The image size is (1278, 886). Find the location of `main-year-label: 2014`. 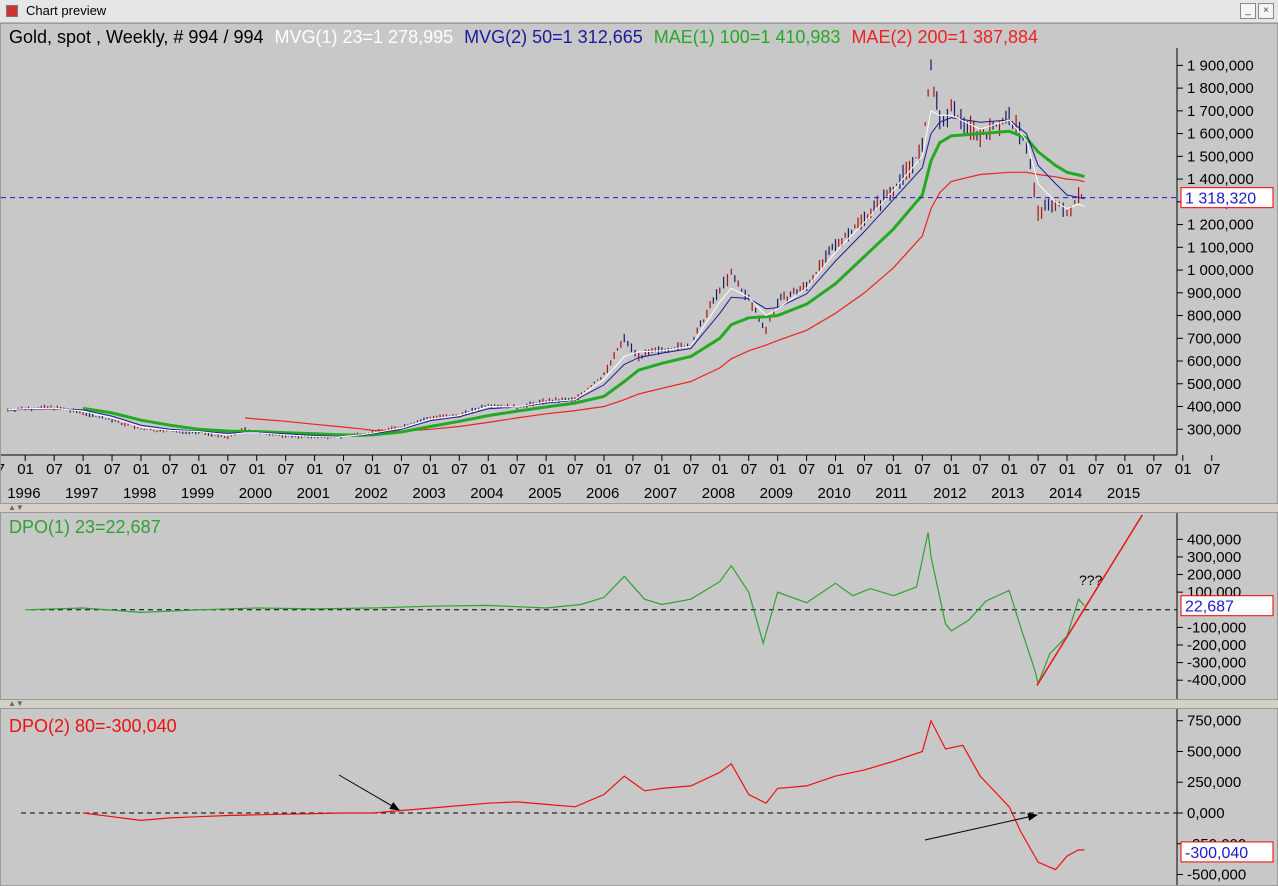

main-year-label: 2014 is located at coordinates (1065, 493).